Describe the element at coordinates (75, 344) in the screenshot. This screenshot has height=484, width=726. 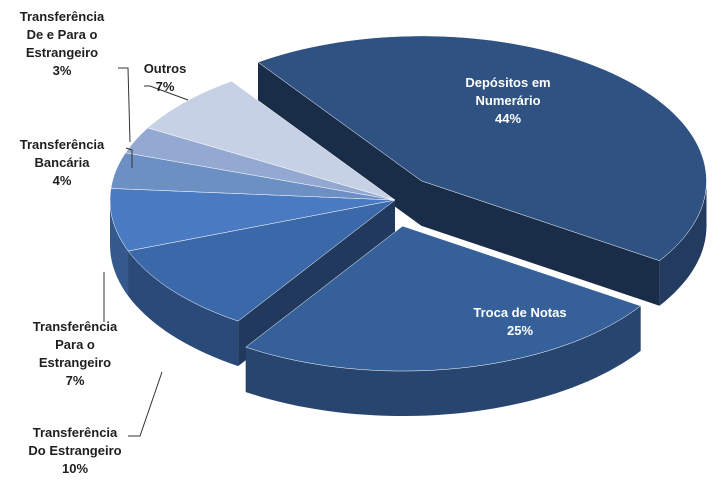
I see `callout-label: Transferência Para o Estrangeiro` at that location.